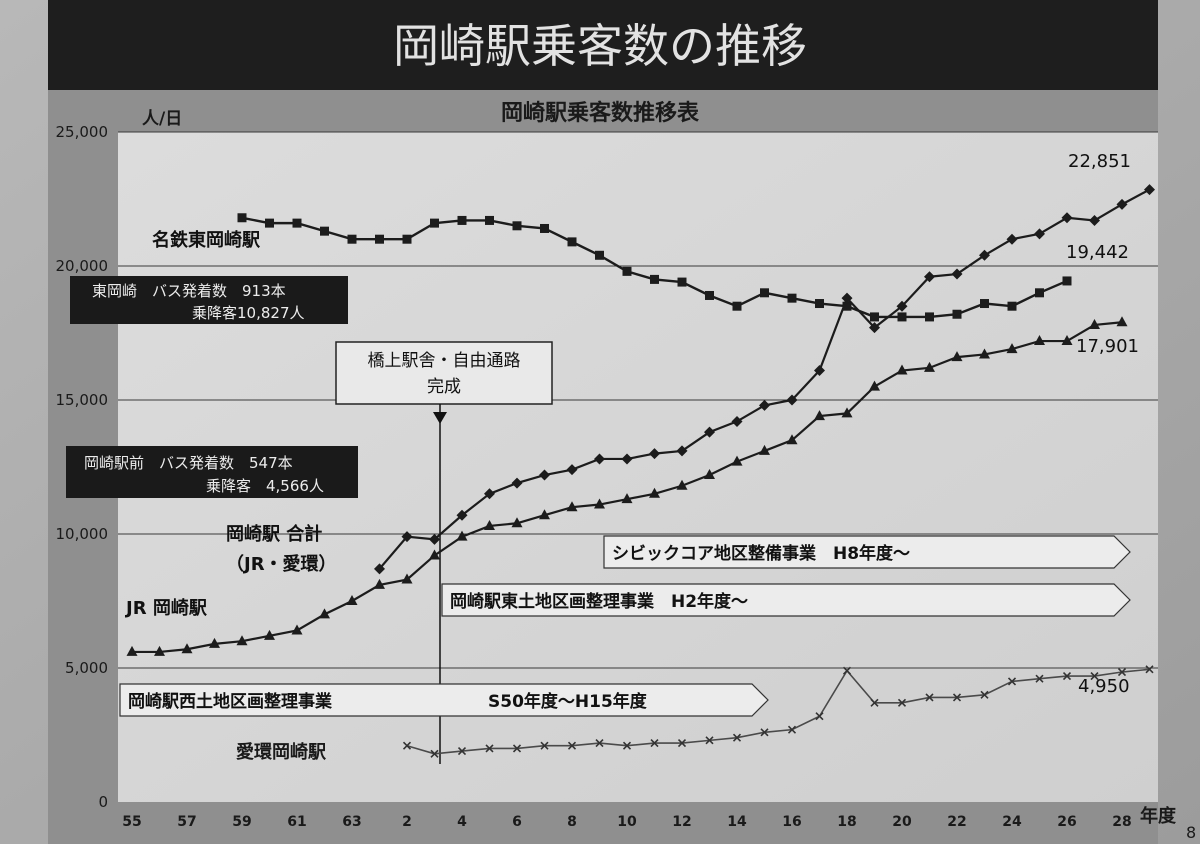  What do you see at coordinates (603, 45) in the screenshot?
I see `title-banner` at bounding box center [603, 45].